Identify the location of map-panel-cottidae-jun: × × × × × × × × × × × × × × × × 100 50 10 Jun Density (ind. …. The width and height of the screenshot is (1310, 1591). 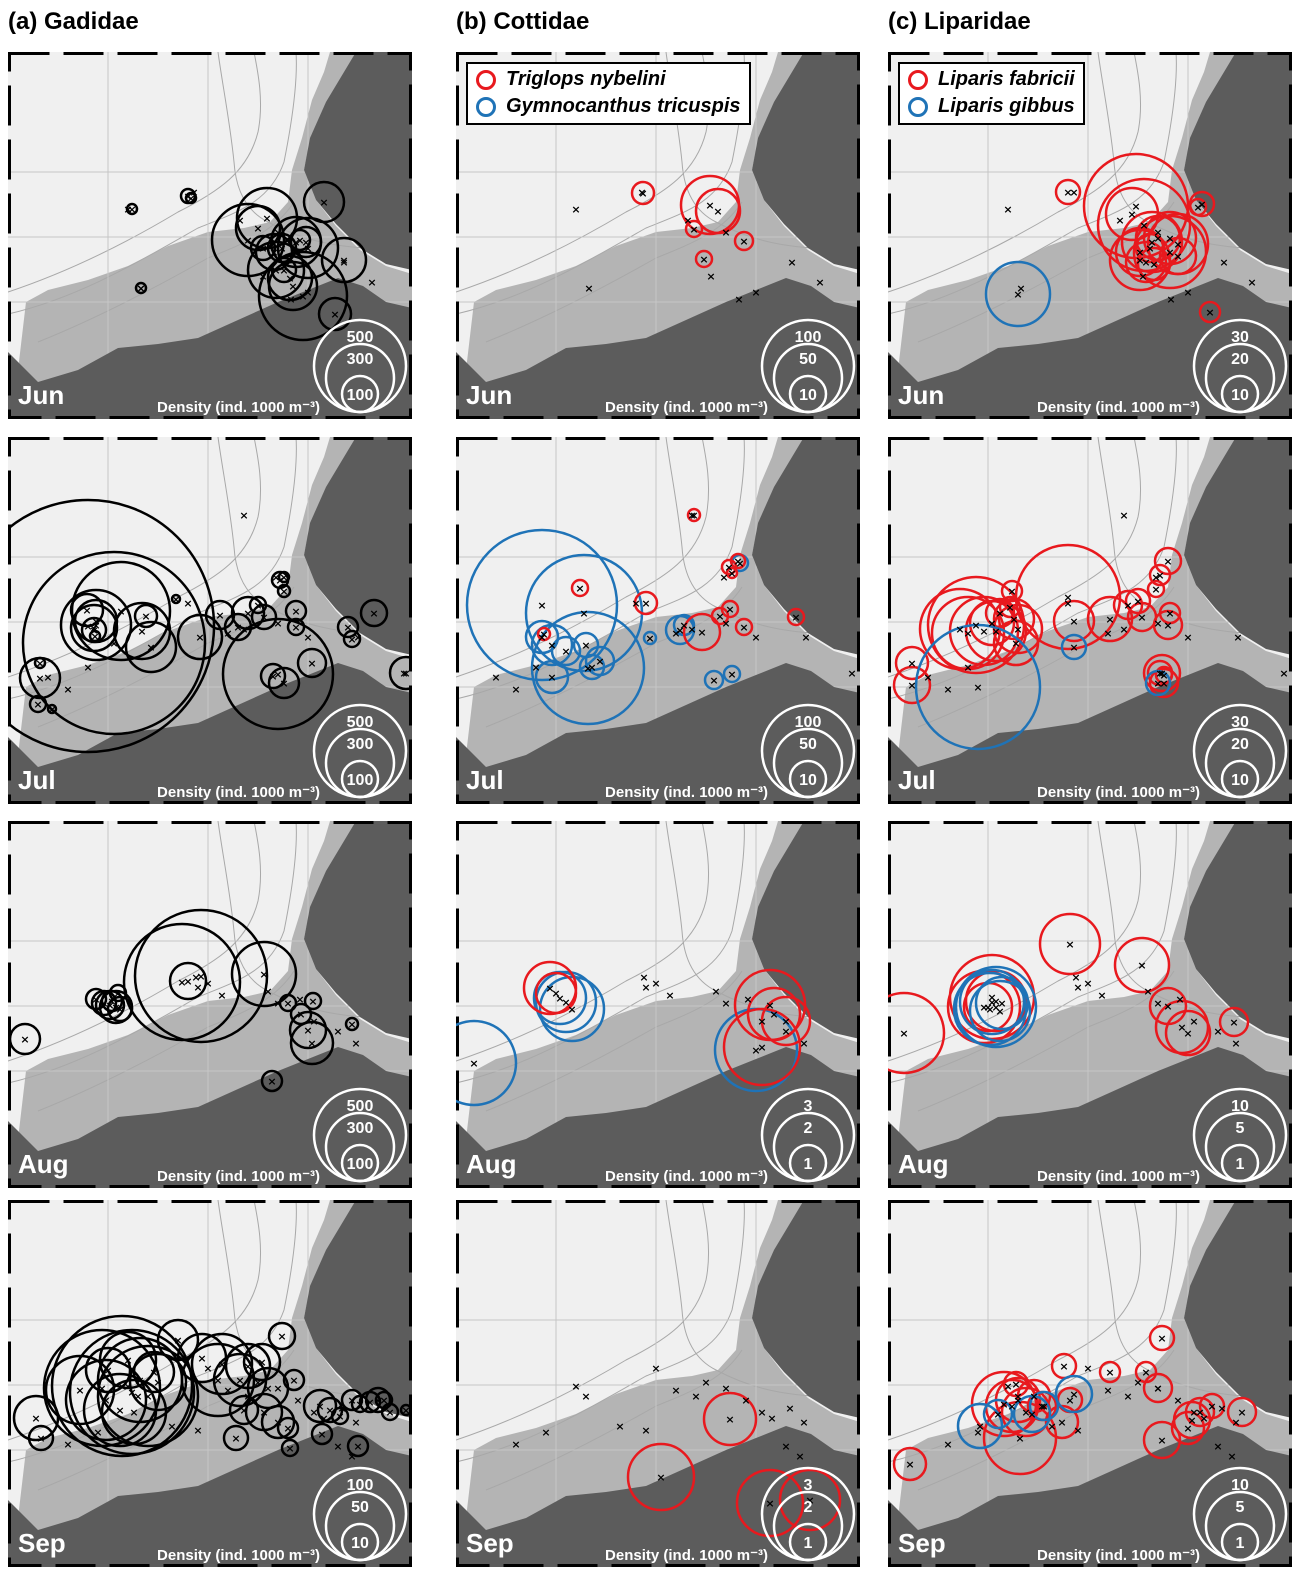
(658, 235).